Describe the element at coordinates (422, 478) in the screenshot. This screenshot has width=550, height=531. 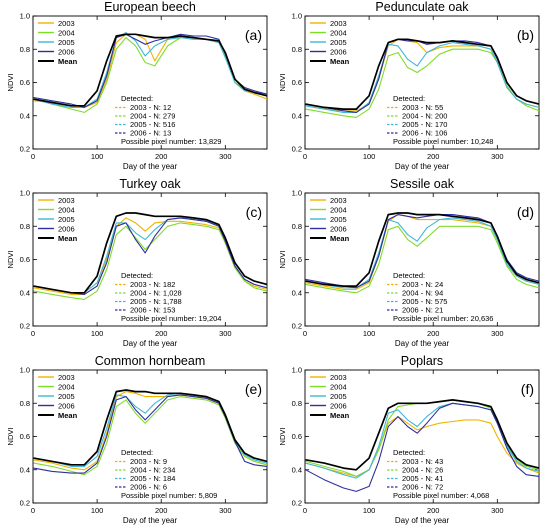
I see `detected-label: 2005 - N: 41` at that location.